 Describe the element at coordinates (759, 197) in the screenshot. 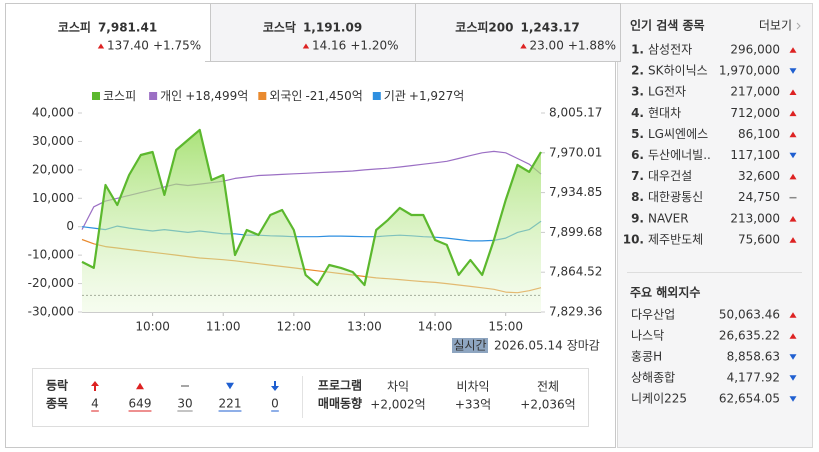

I see `stock-price: 24,750` at that location.